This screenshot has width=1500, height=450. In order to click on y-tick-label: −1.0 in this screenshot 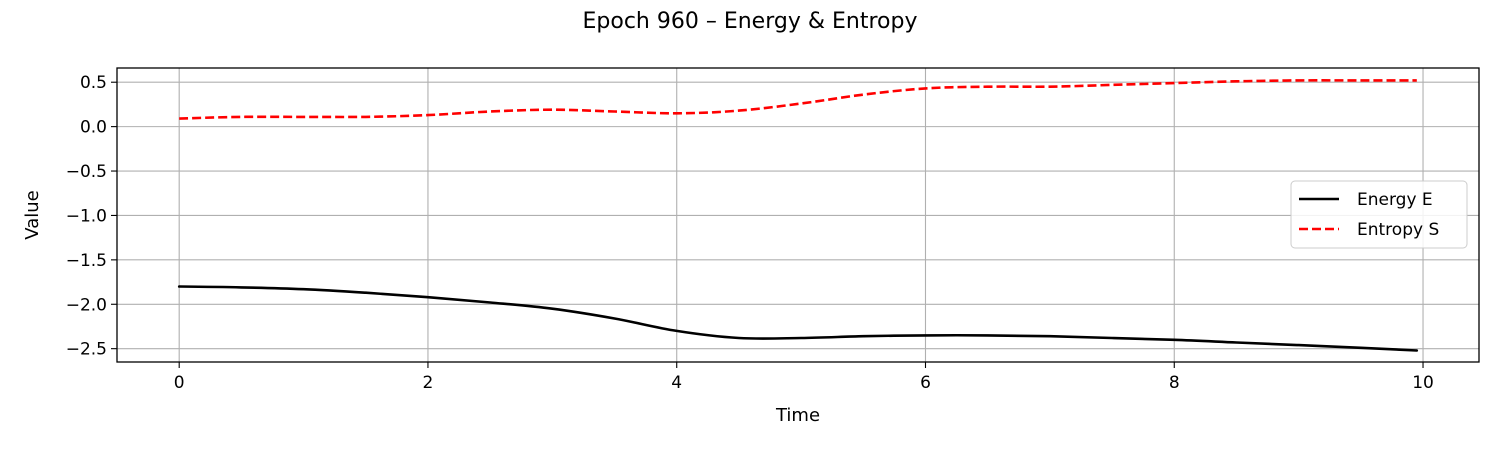, I will do `click(86, 216)`.